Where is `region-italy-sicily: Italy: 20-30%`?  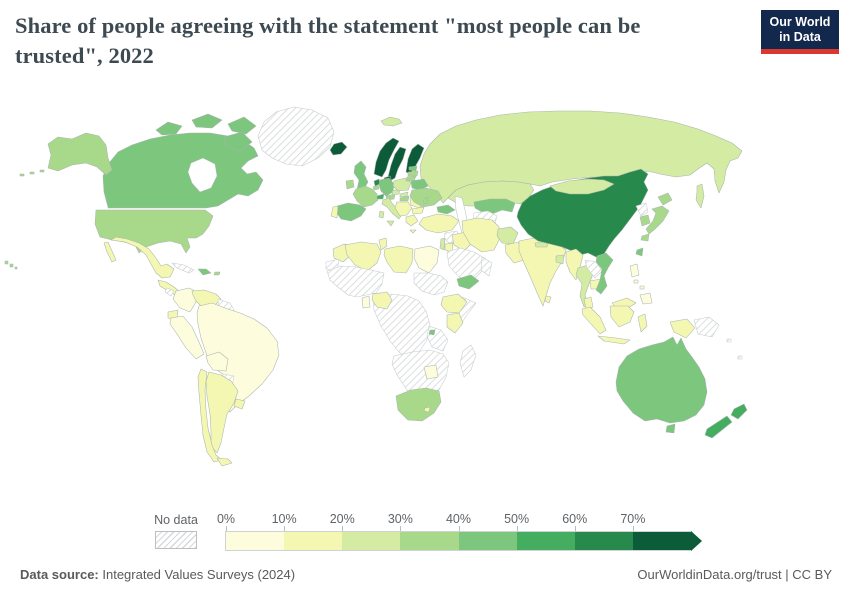 region-italy-sicily: Italy: 20-30% is located at coordinates (390, 223).